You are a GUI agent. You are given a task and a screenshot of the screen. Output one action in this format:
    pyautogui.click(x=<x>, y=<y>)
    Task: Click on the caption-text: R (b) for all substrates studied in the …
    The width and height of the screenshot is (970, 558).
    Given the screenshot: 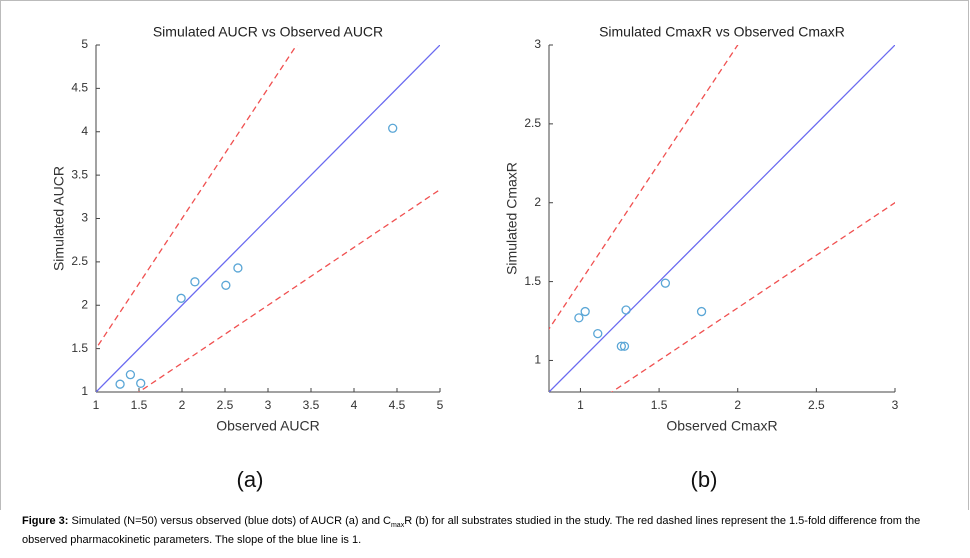 What is the action you would take?
    pyautogui.click(x=471, y=531)
    